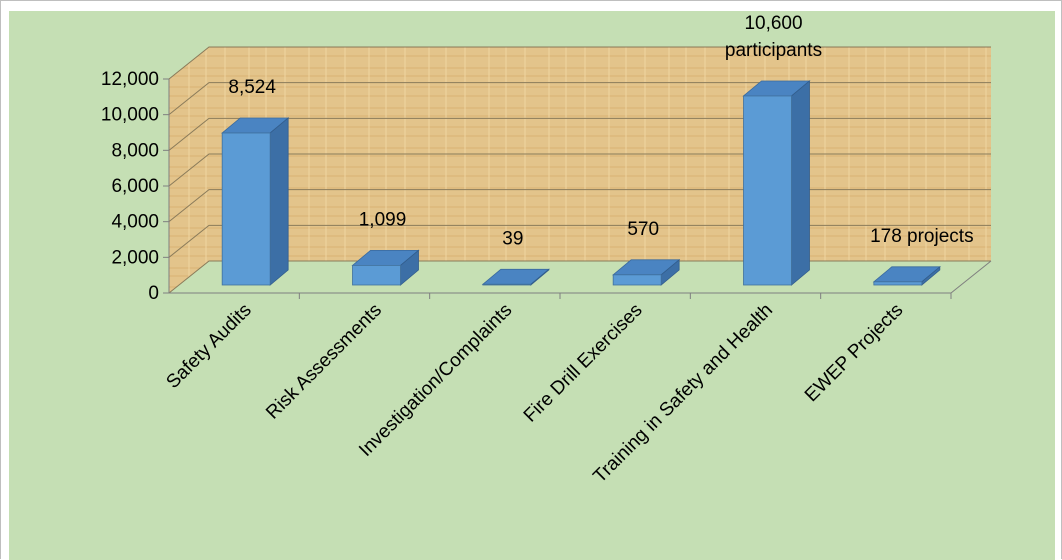 The width and height of the screenshot is (1062, 560). What do you see at coordinates (153, 293) in the screenshot?
I see `y-tick-label: 0` at bounding box center [153, 293].